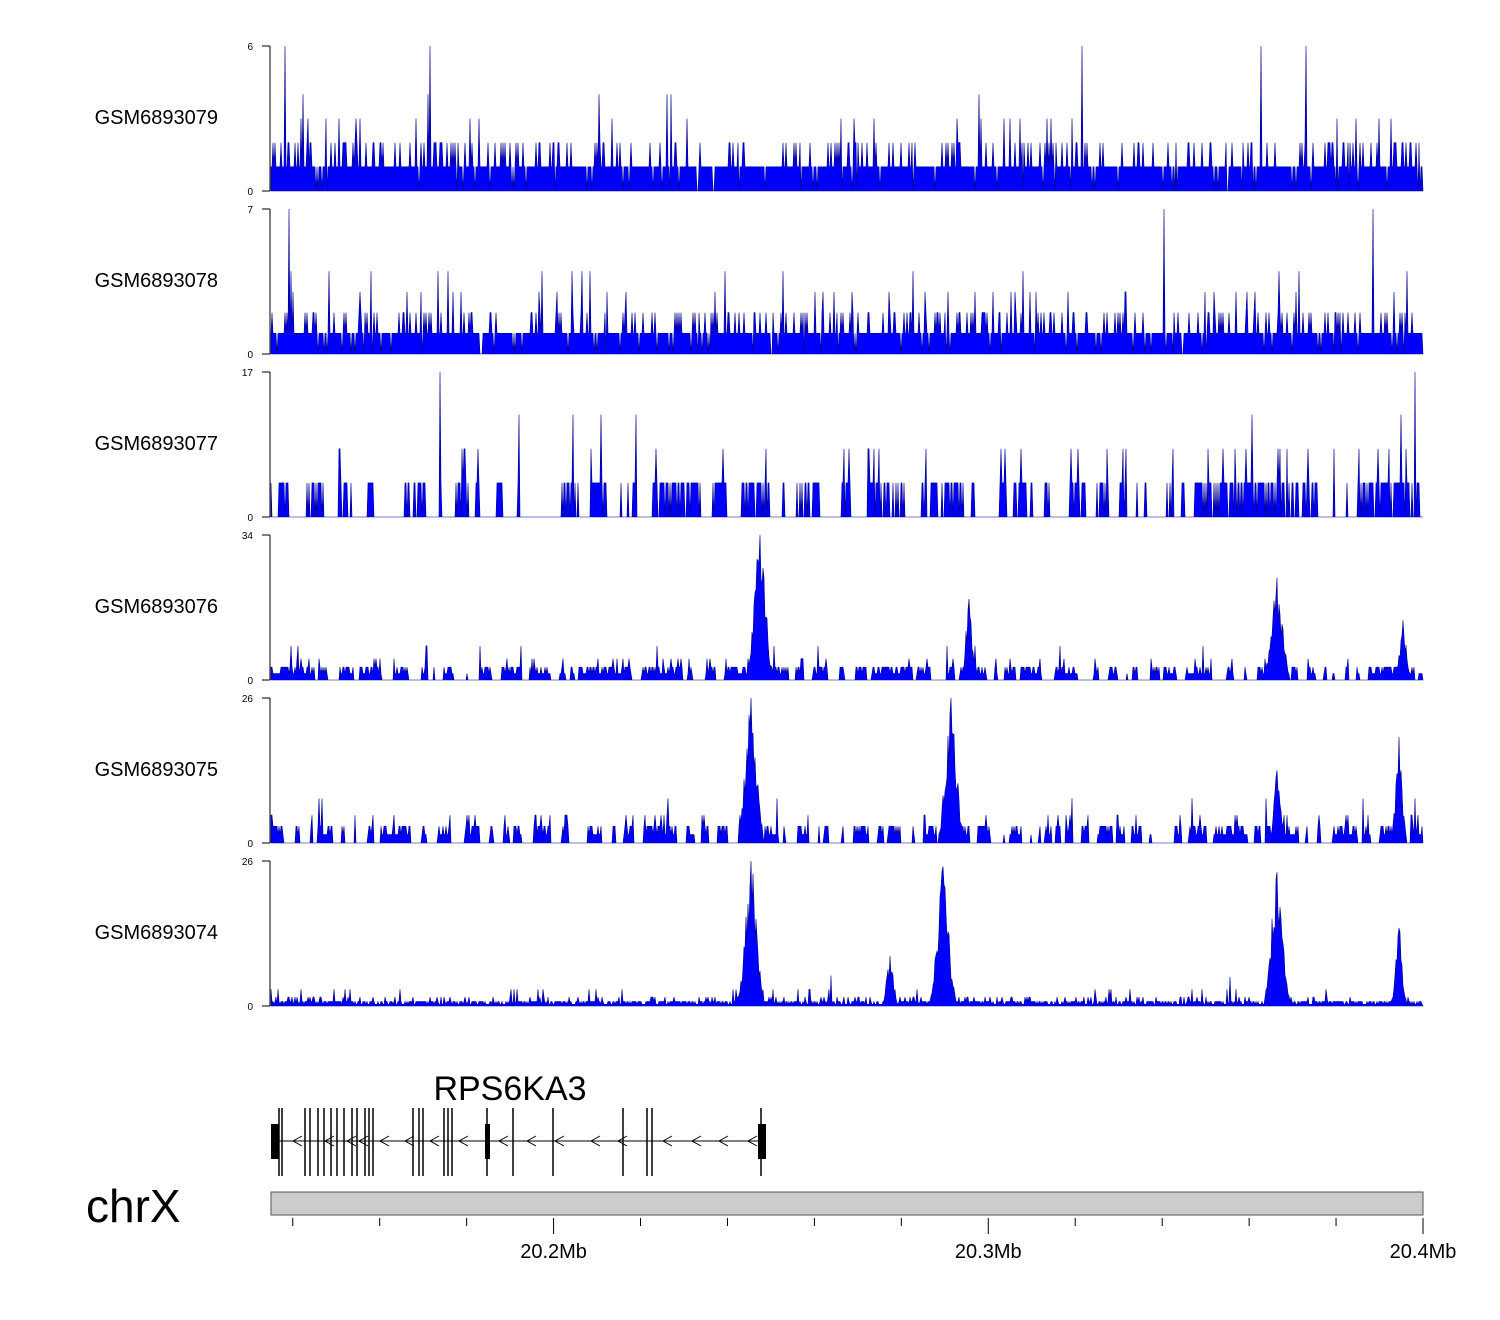 This screenshot has height=1320, width=1500. What do you see at coordinates (1423, 1252) in the screenshot?
I see `axis-tick-label: 20.4Mb` at bounding box center [1423, 1252].